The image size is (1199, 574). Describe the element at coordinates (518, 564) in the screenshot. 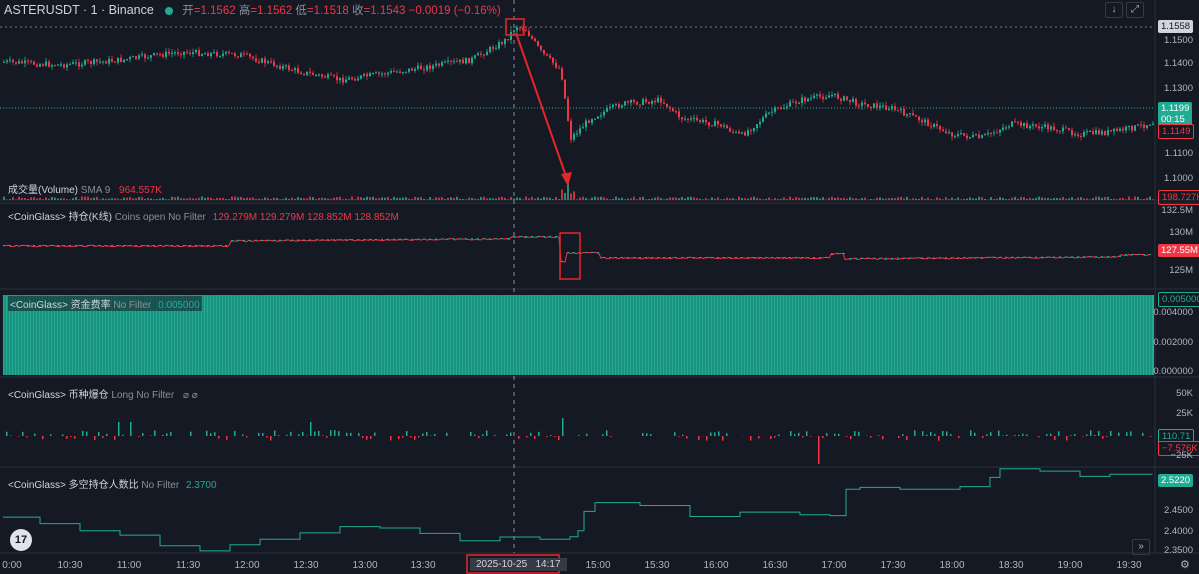

I see `crosshair-time-label: 2025-10-25 14:17` at that location.